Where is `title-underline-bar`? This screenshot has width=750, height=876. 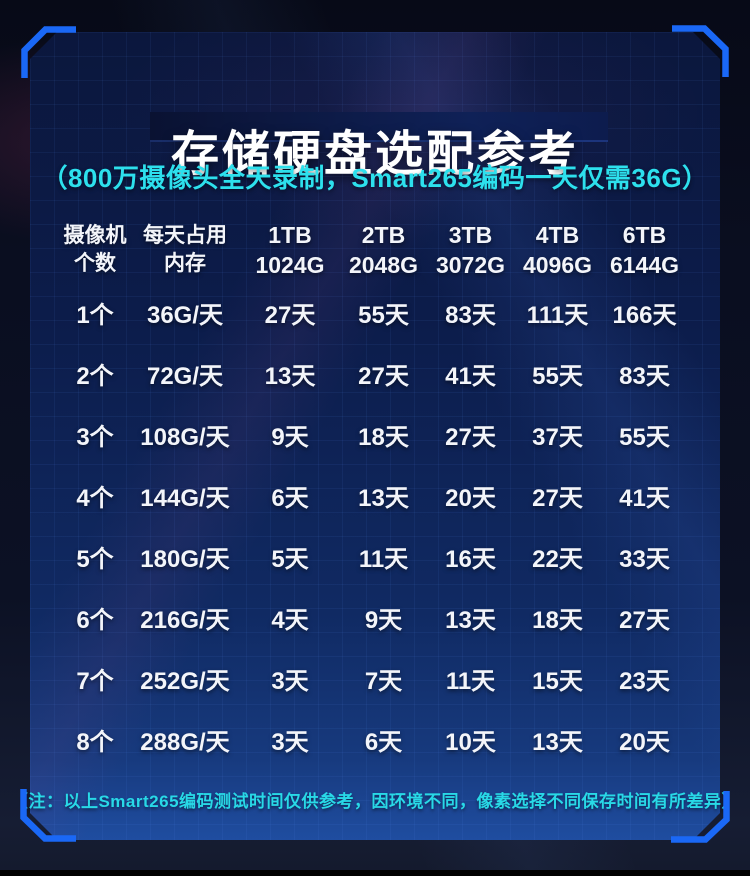
title-underline-bar is located at coordinates (379, 127).